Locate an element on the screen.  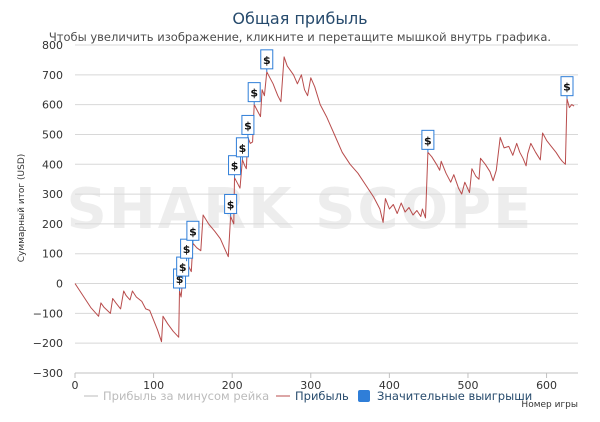
legend-item-profit: Прибыль is located at coordinates (312, 396).